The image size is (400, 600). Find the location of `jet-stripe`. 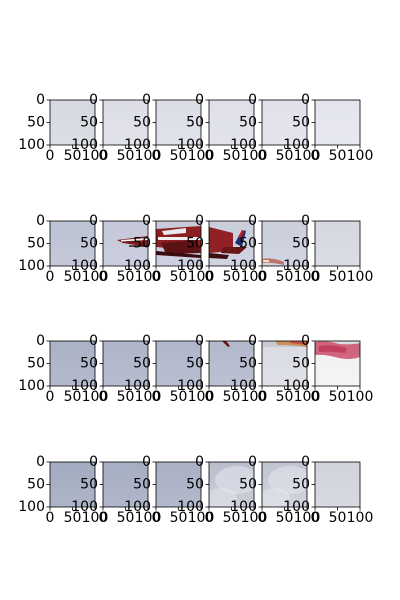

jet-stripe is located at coordinates (134, 240).